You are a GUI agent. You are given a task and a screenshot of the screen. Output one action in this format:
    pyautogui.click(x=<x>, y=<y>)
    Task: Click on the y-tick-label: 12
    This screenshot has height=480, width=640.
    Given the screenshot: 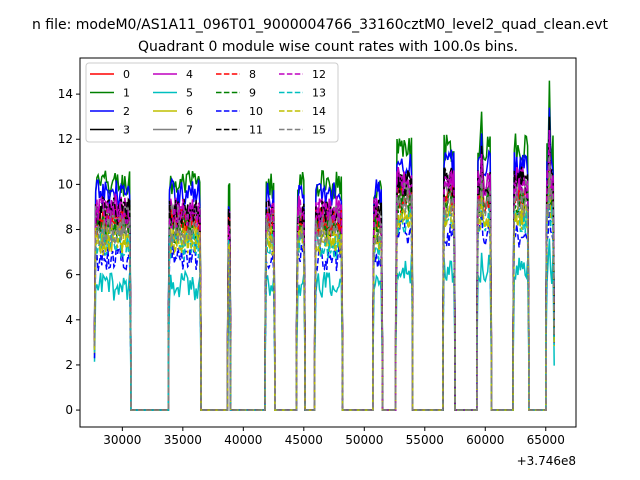 What is the action you would take?
    pyautogui.click(x=65, y=139)
    